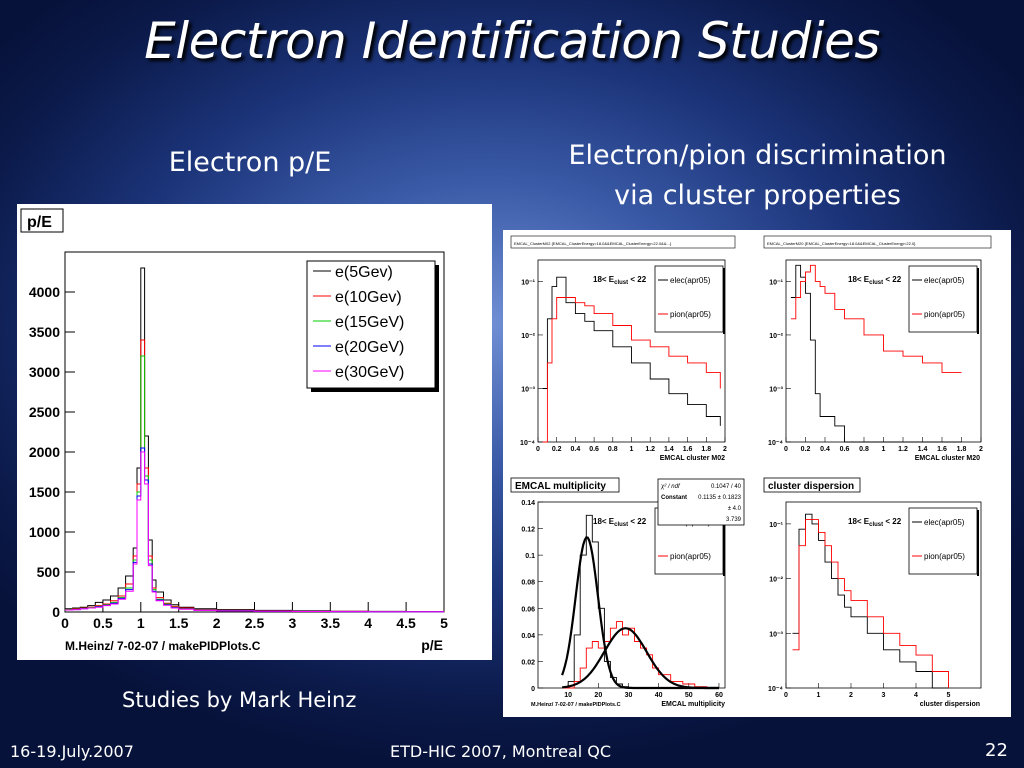 The width and height of the screenshot is (1024, 768). What do you see at coordinates (49, 572) in the screenshot?
I see `pe-y-tick-label: 500` at bounding box center [49, 572].